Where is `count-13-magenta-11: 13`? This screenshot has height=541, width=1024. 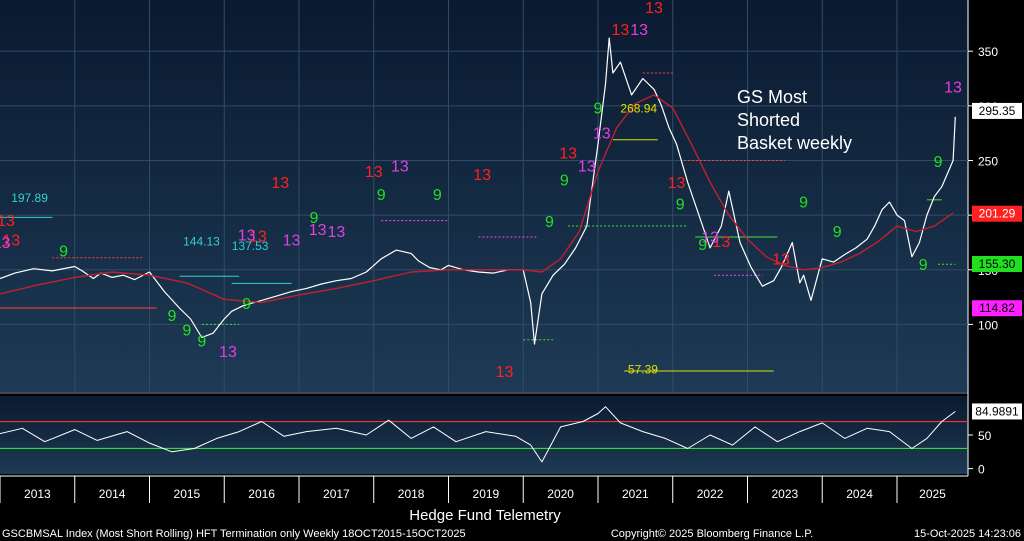 count-13-magenta-11: 13 is located at coordinates (228, 352).